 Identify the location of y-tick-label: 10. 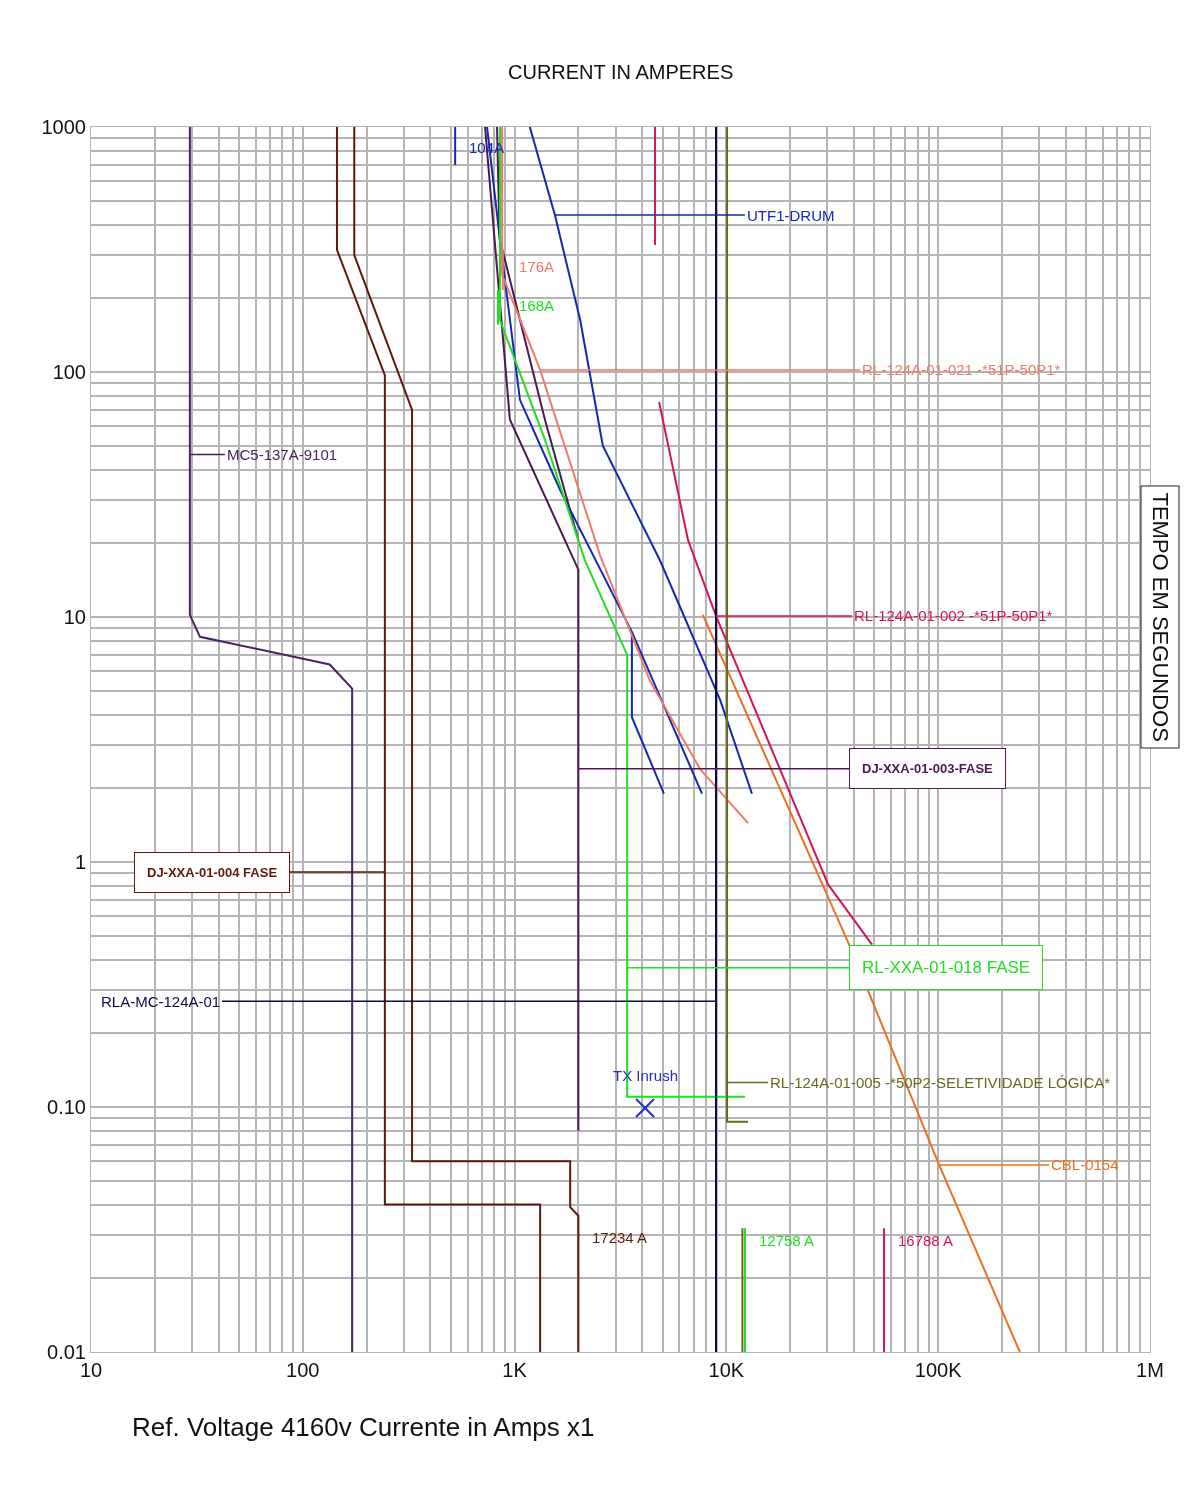
(74, 617).